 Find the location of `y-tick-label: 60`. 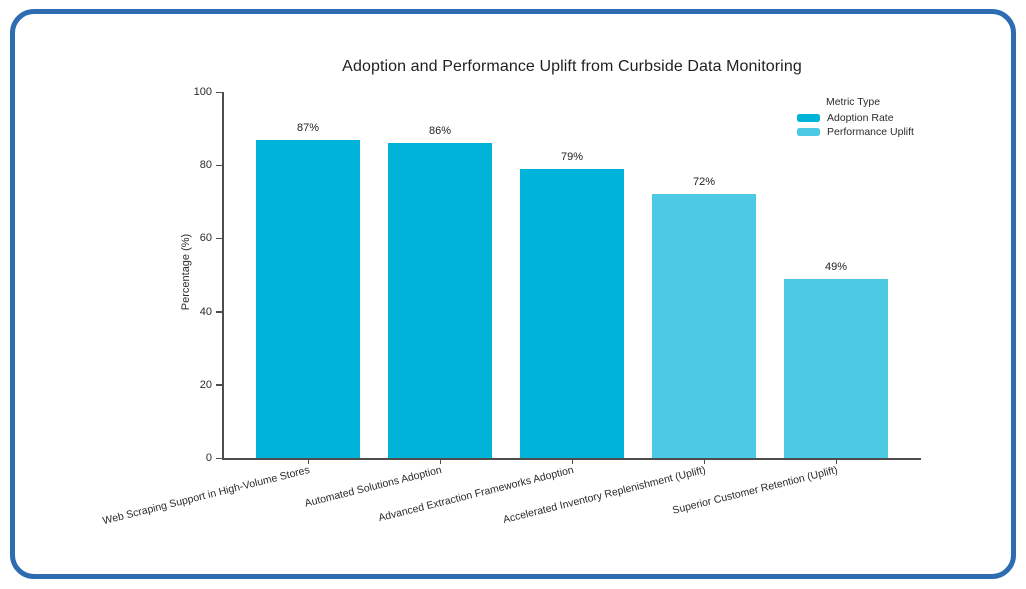

y-tick-label: 60 is located at coordinates (205, 238).